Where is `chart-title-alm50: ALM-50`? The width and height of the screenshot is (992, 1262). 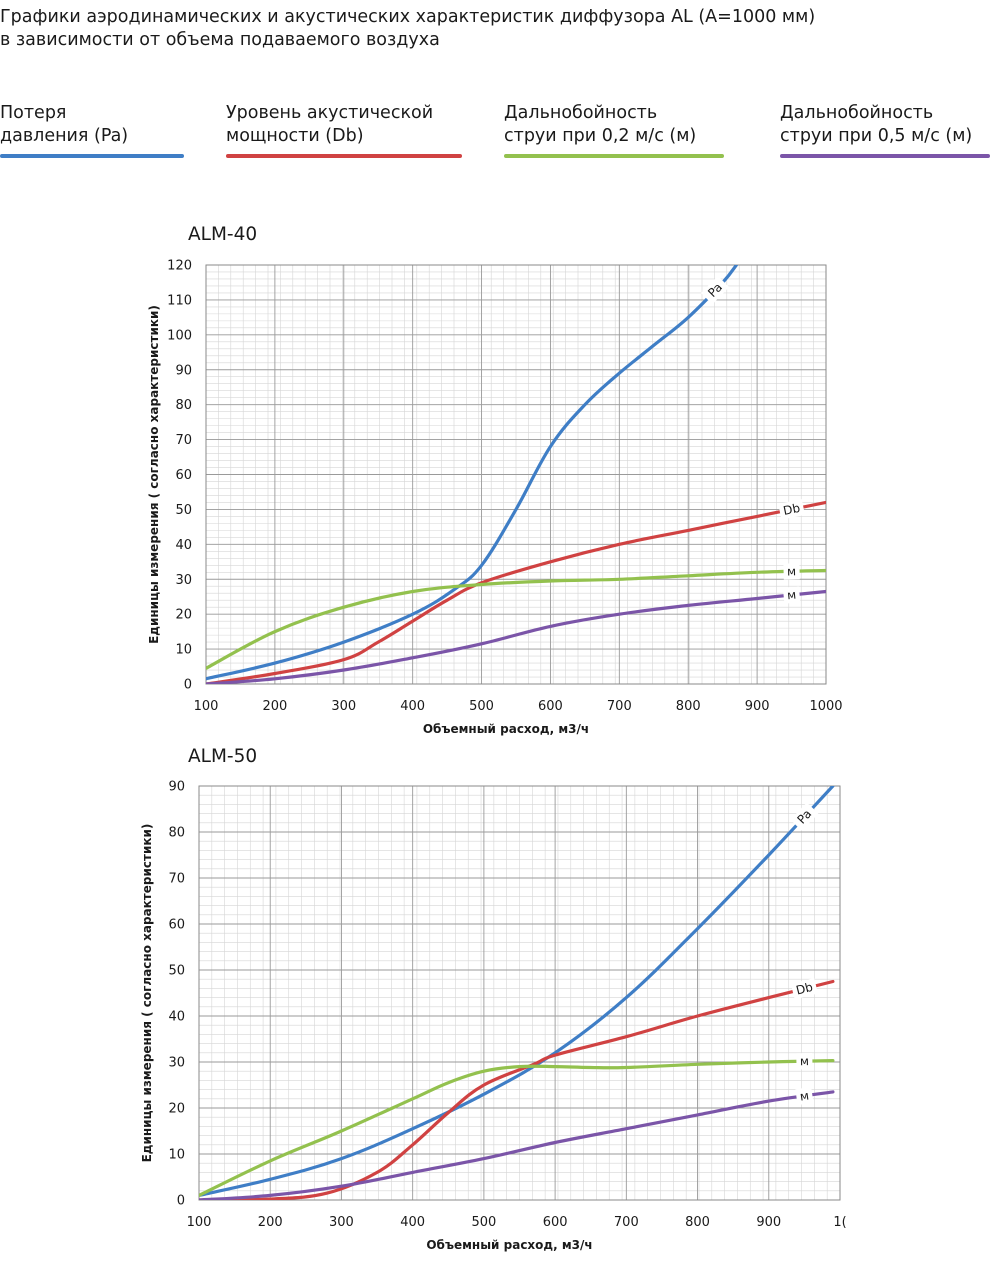
chart-title-alm50: ALM-50 is located at coordinates (223, 756).